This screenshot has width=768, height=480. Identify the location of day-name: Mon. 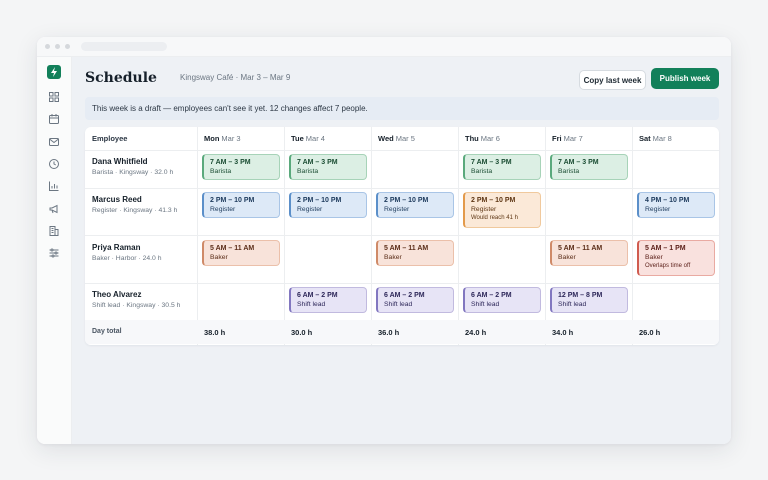
(212, 138).